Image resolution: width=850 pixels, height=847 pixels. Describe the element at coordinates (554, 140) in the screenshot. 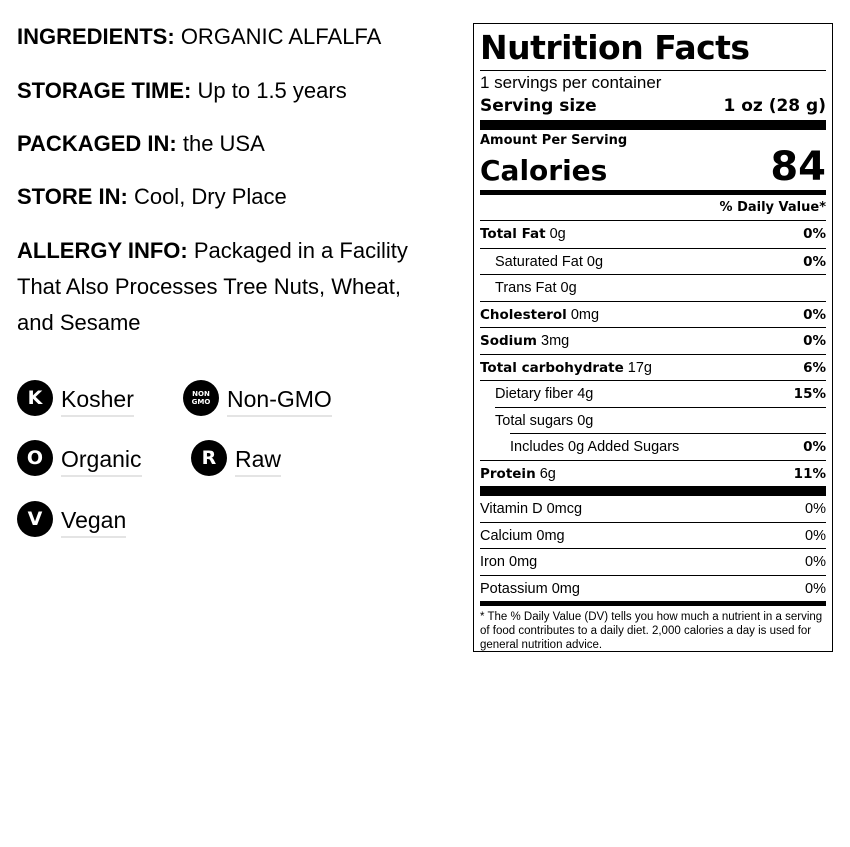

I see `amount-per-serving: Amount Per Serving` at that location.